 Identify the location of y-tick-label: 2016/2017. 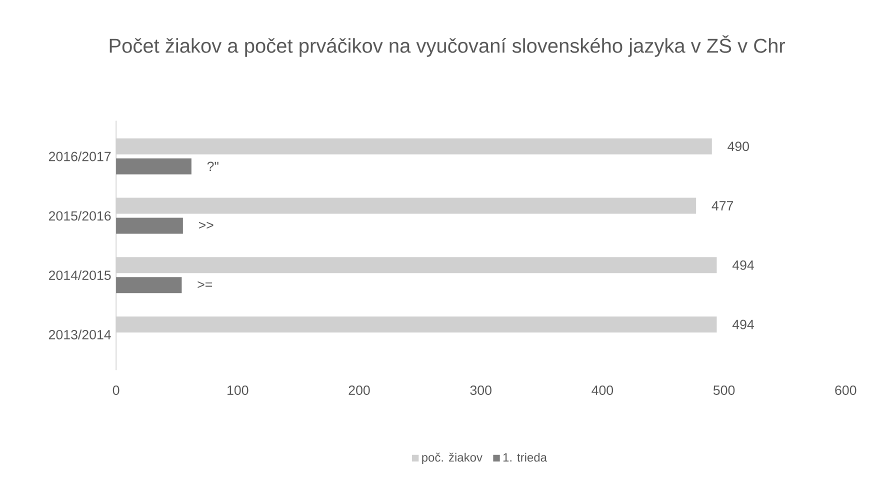
(79, 156).